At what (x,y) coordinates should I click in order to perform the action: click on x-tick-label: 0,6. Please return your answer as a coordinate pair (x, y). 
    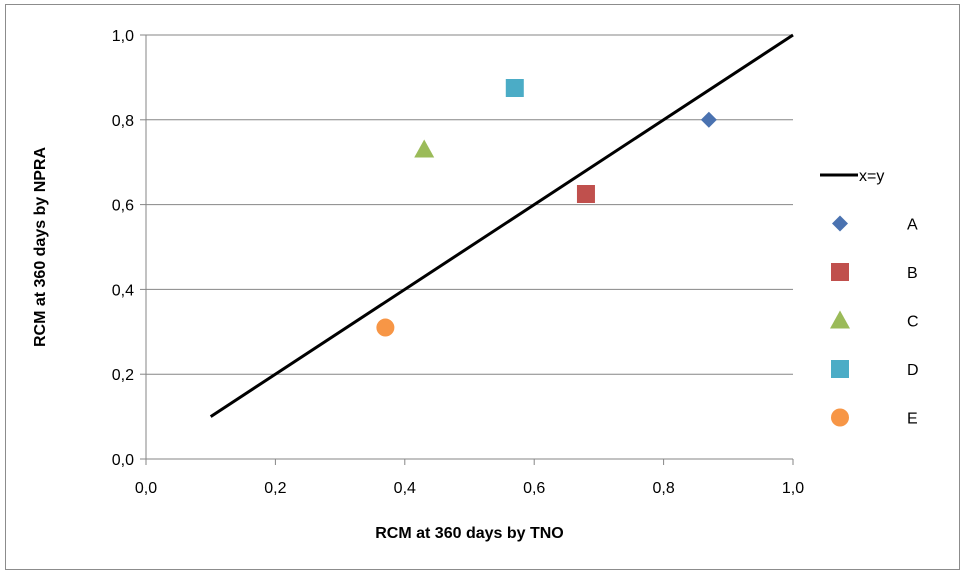
    Looking at the image, I should click on (534, 488).